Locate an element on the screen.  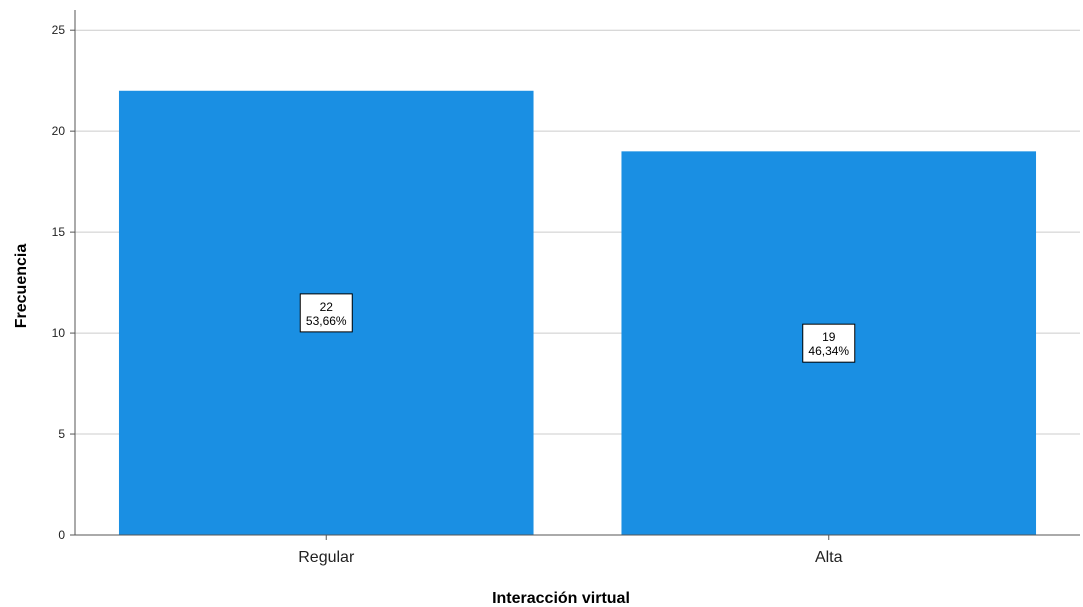
data-label-count: 22 is located at coordinates (327, 307).